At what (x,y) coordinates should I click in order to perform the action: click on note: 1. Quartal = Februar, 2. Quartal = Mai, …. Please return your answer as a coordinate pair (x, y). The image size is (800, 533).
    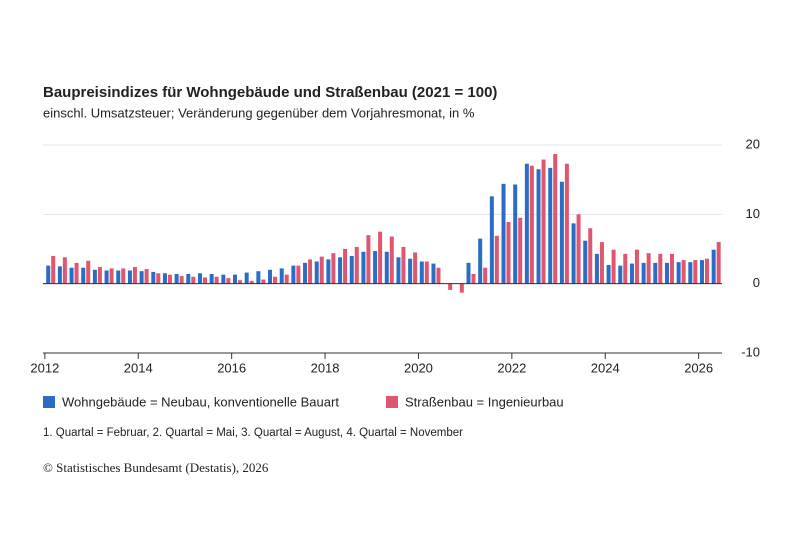
    Looking at the image, I should click on (253, 433).